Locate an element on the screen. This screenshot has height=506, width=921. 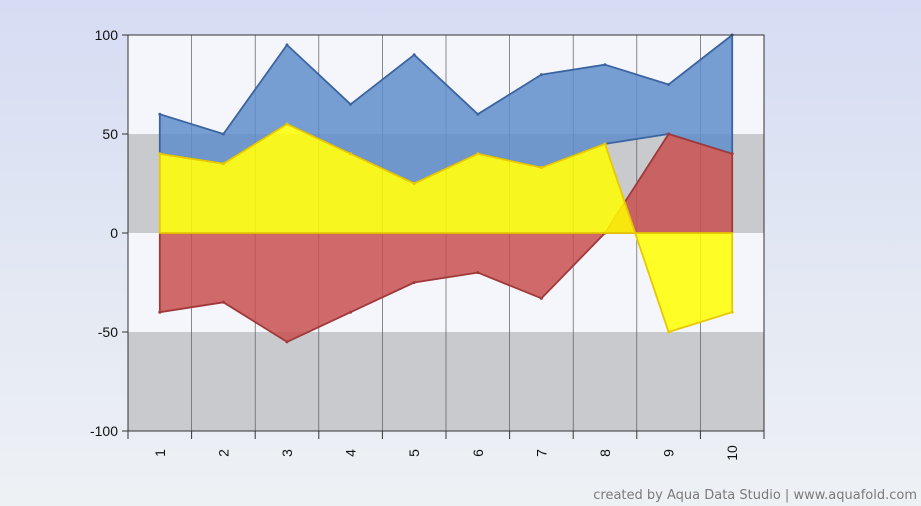
x-tick-label: 4 is located at coordinates (351, 453).